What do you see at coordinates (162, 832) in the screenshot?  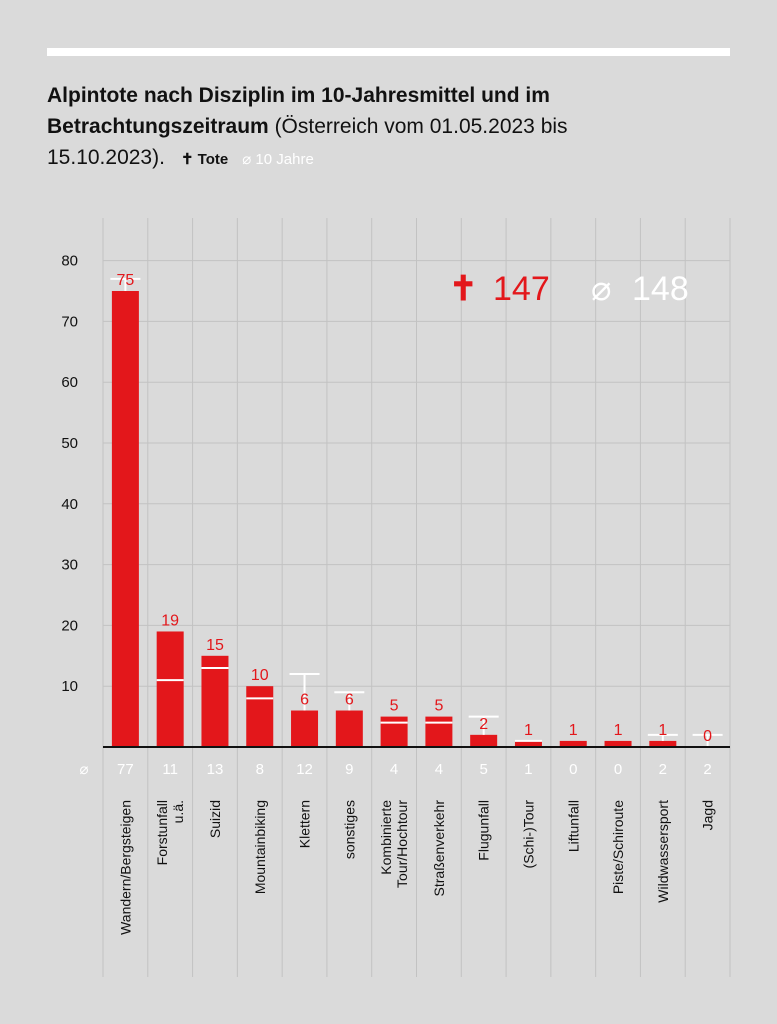 I see `category-label-line: Forstunfall` at bounding box center [162, 832].